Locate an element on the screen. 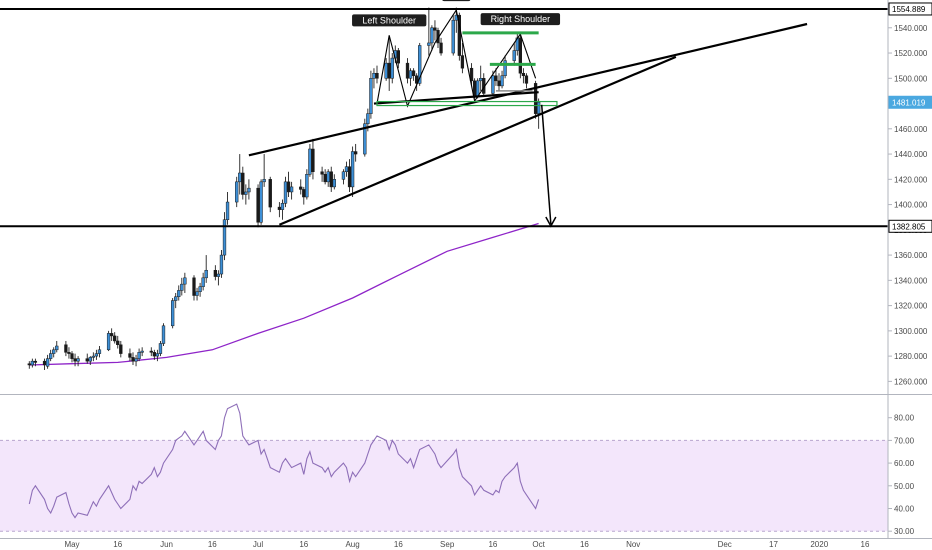  price-tick-label: 1500.000 is located at coordinates (911, 78).